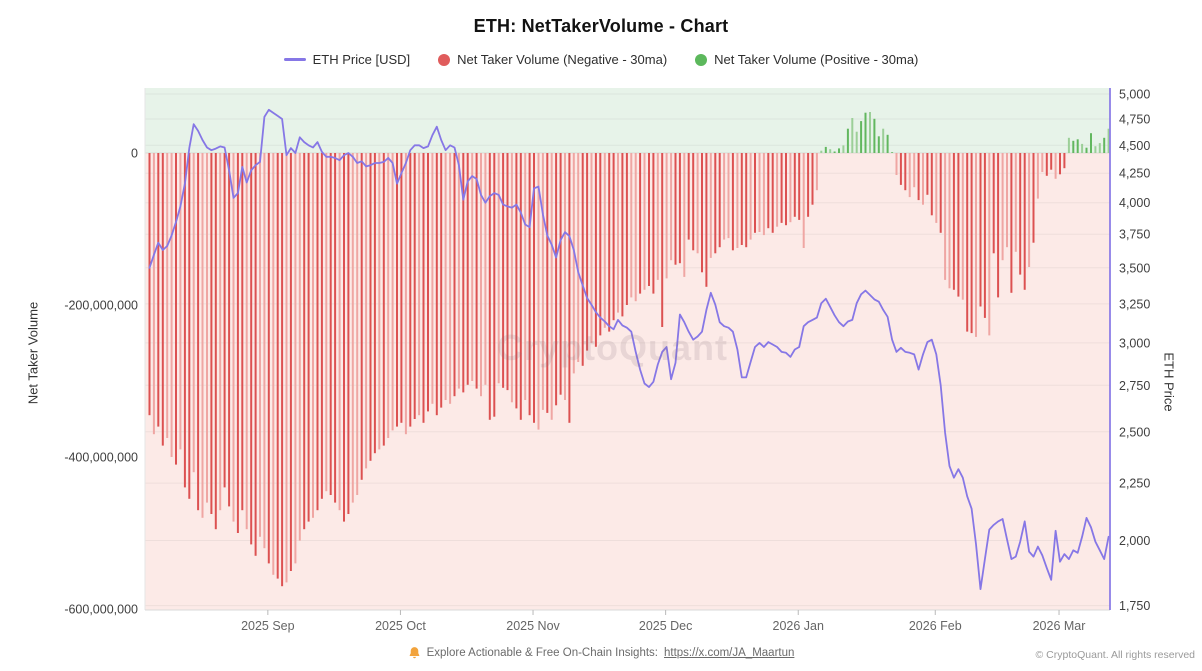 The width and height of the screenshot is (1202, 671). Describe the element at coordinates (729, 652) in the screenshot. I see `footer-link: https://x.com/JA_Maartun` at that location.